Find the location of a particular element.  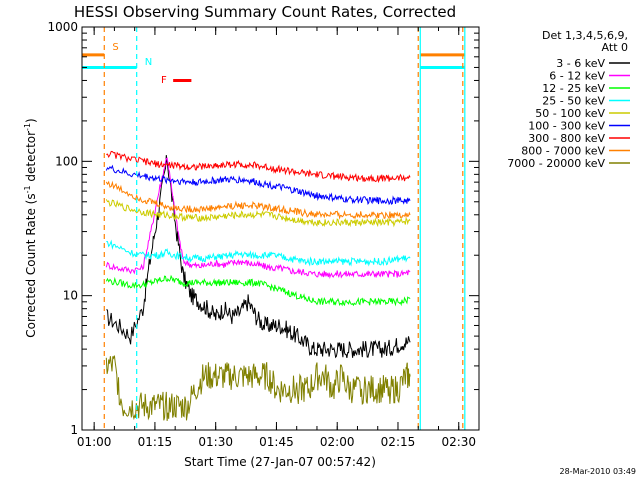

legend-entry-label: 25 - 50 keV is located at coordinates (573, 101).